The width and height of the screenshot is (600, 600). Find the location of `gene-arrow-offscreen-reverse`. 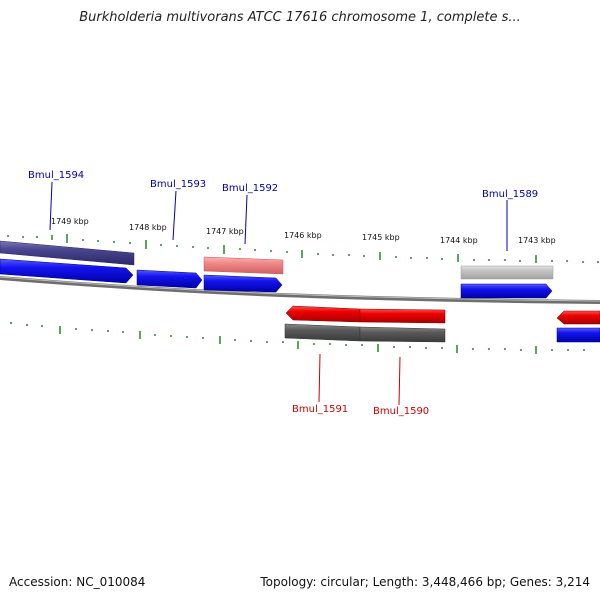

gene-arrow-offscreen-reverse is located at coordinates (578, 317).